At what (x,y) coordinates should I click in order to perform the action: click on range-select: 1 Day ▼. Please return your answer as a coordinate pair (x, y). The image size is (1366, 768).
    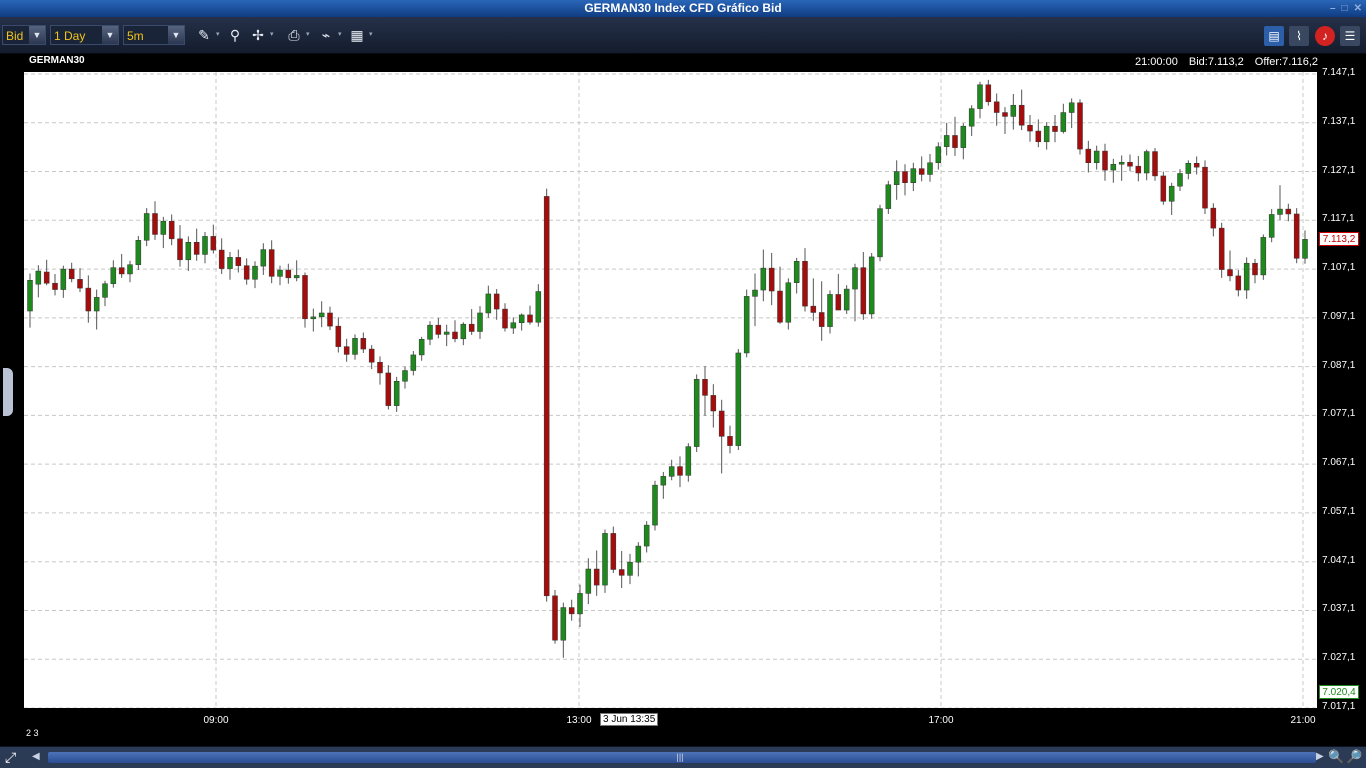
    Looking at the image, I should click on (84, 35).